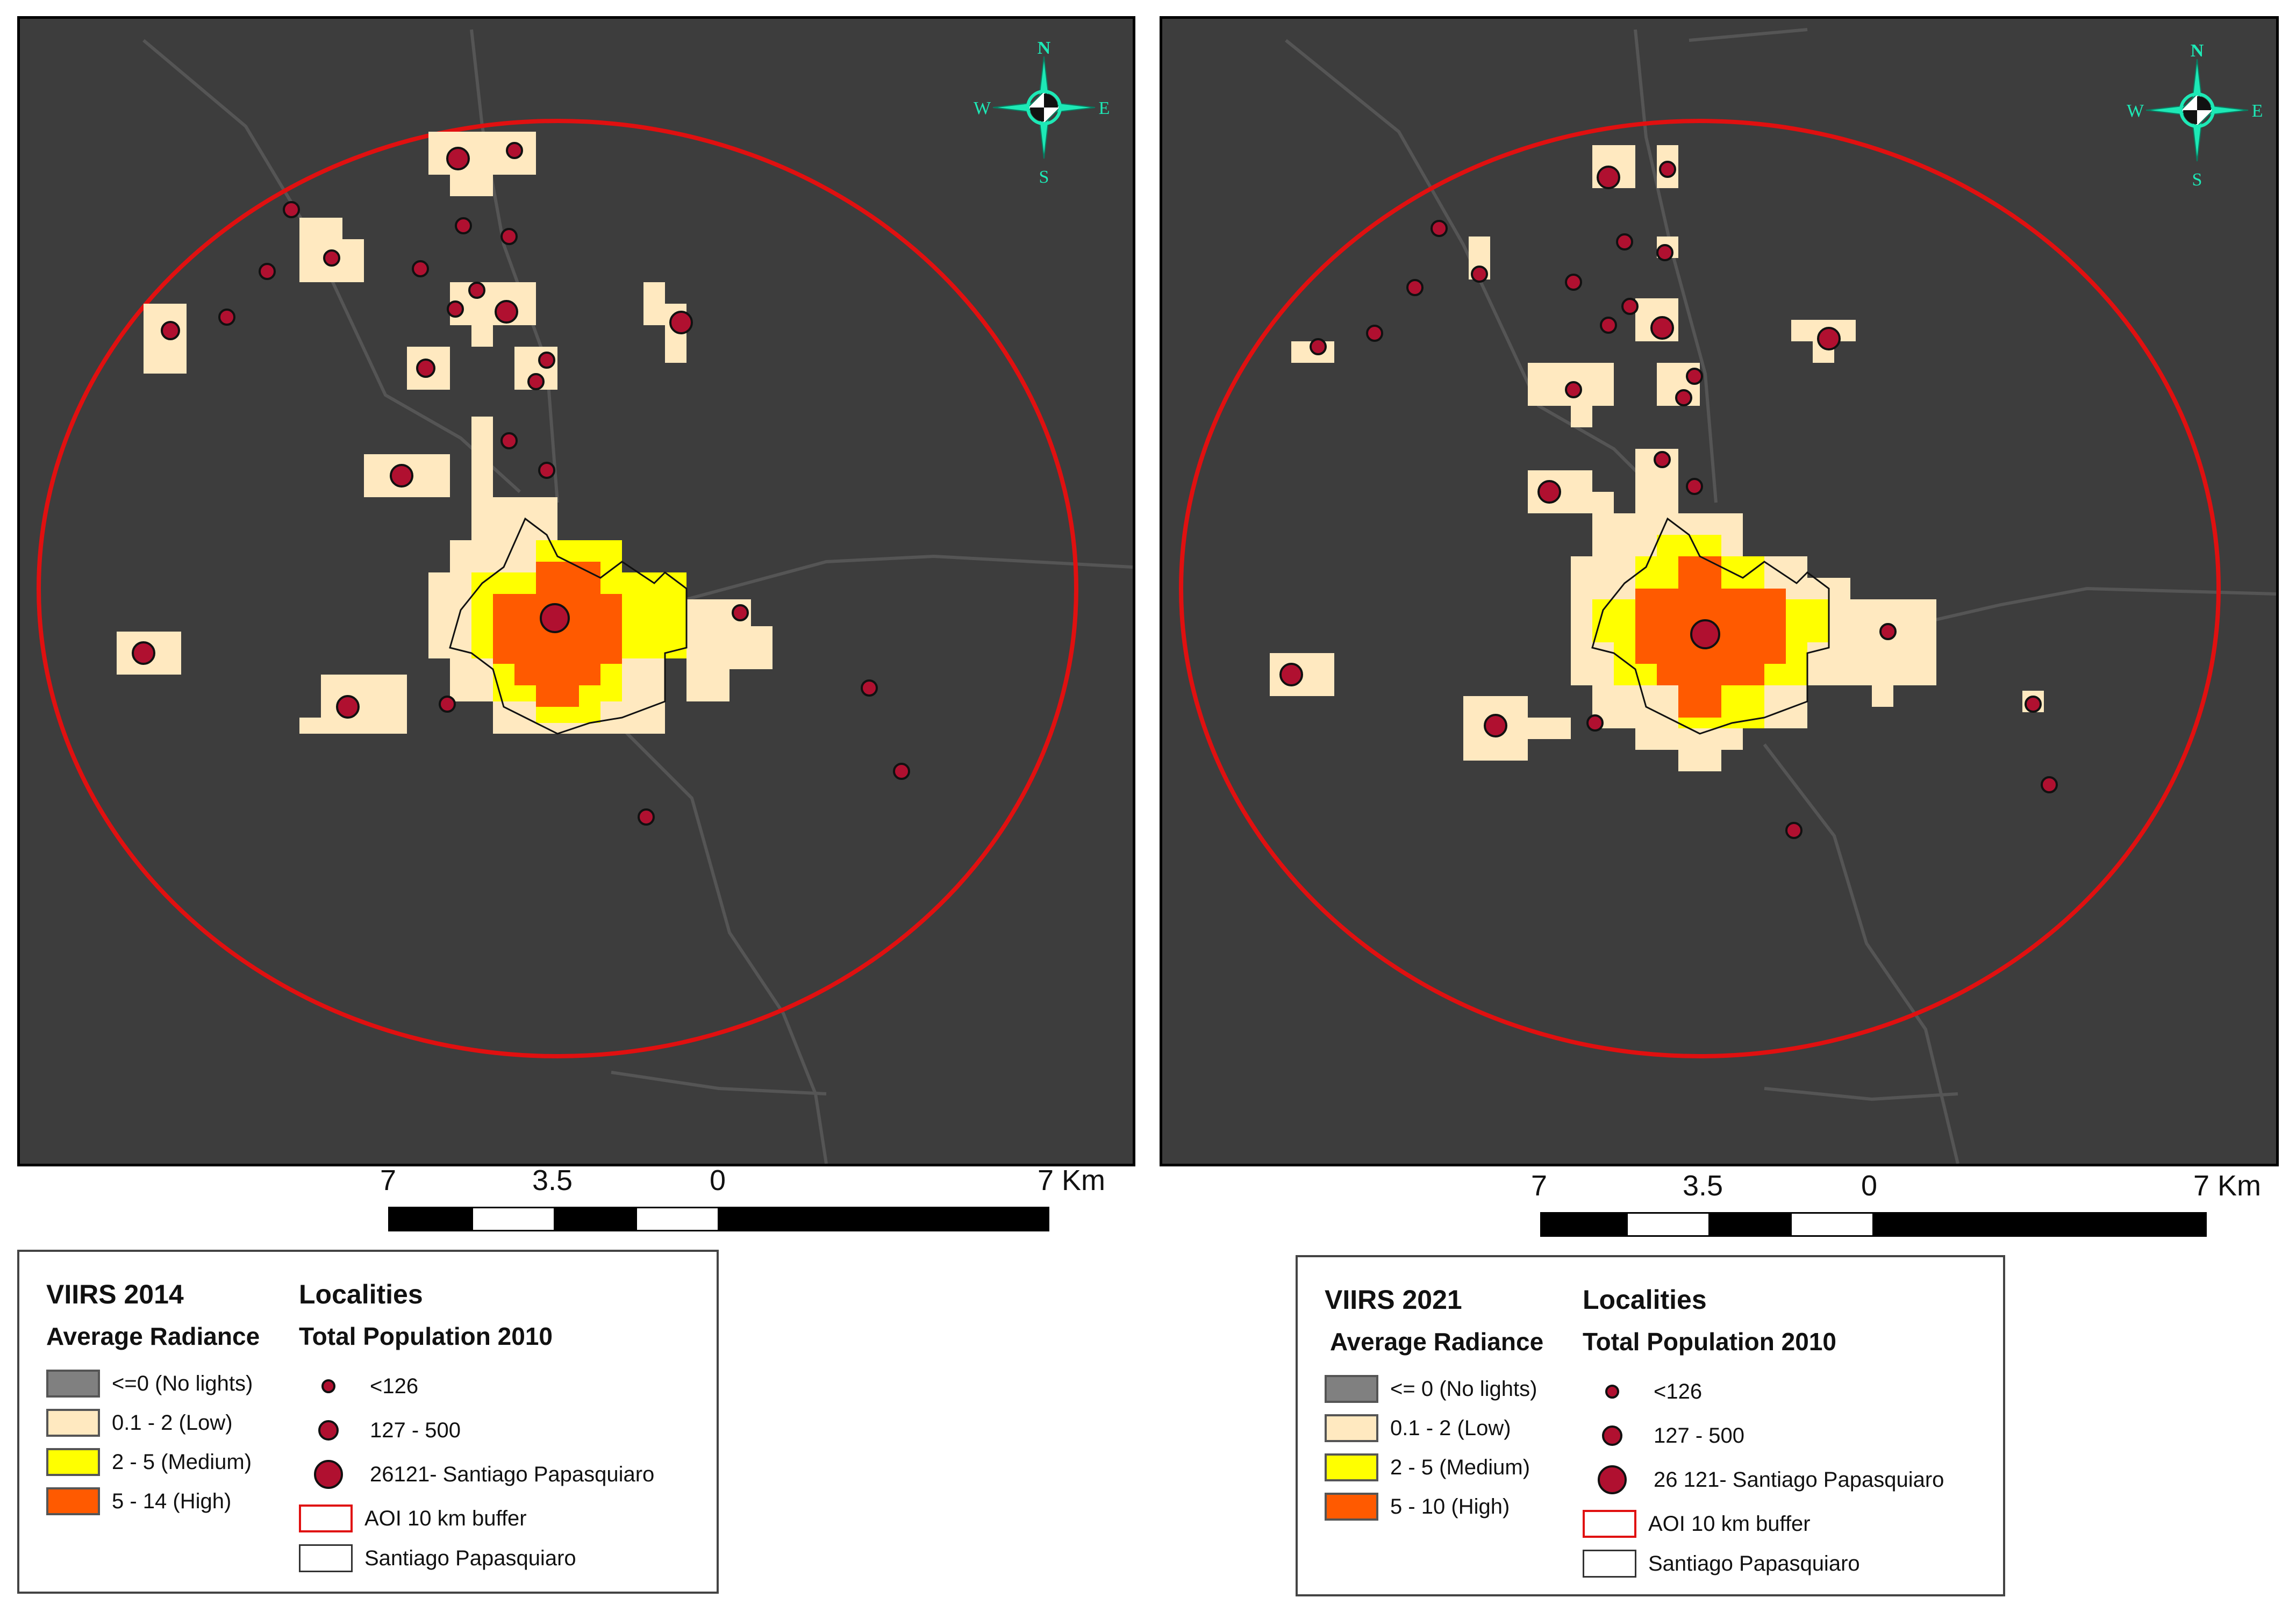  I want to click on compass-rose: N S W E, so click(2195, 116).